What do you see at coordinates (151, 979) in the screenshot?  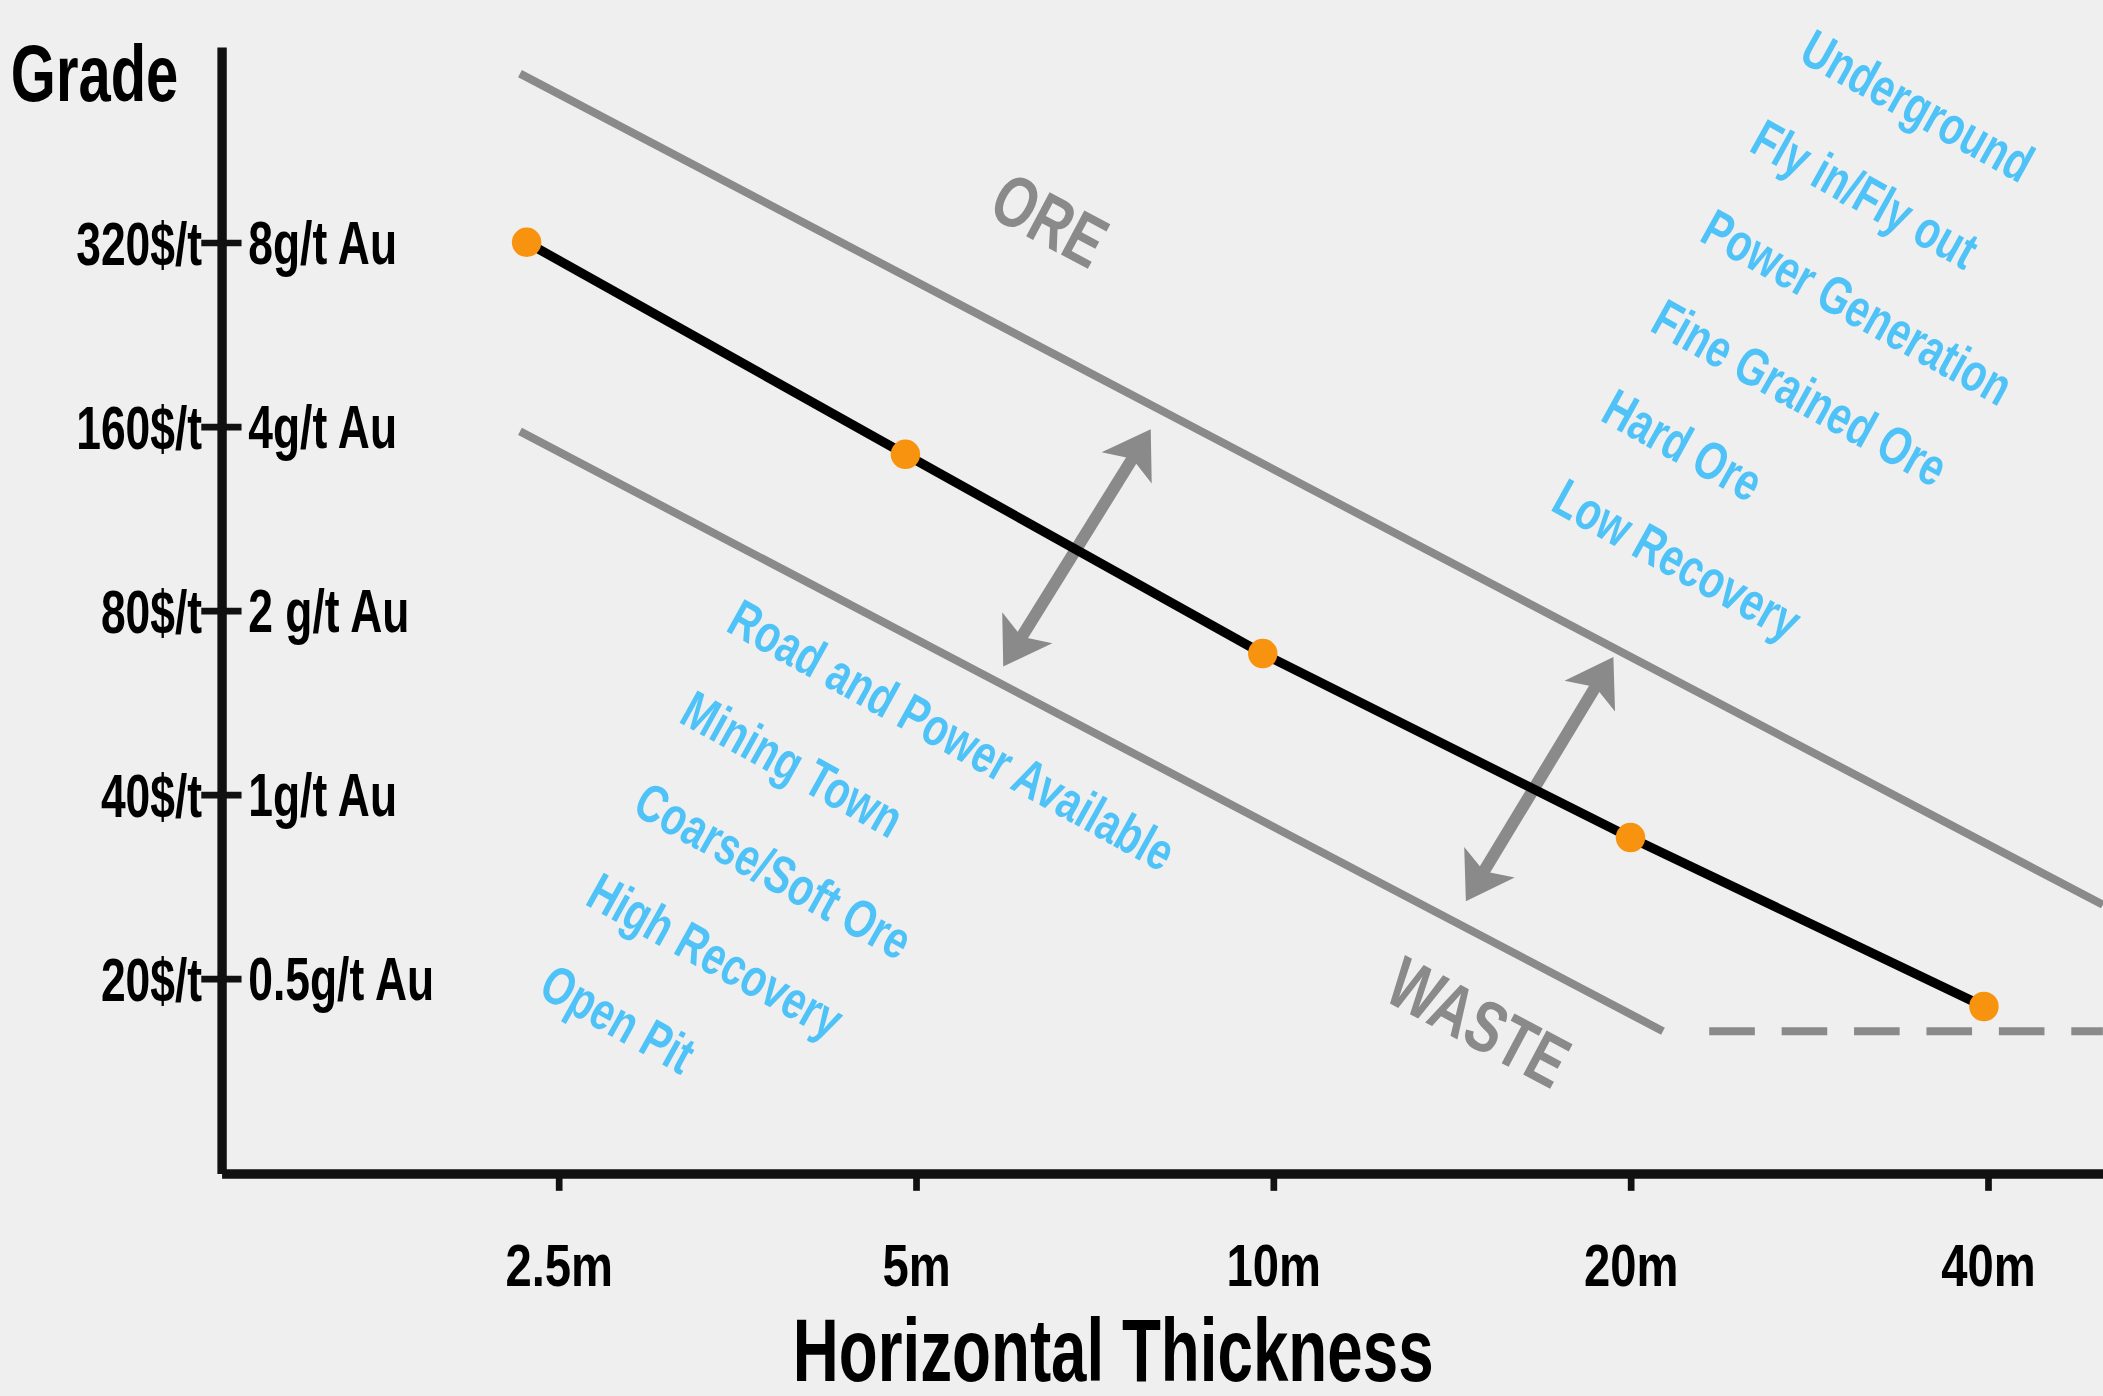 I see `y-tick-label: 20$/t` at bounding box center [151, 979].